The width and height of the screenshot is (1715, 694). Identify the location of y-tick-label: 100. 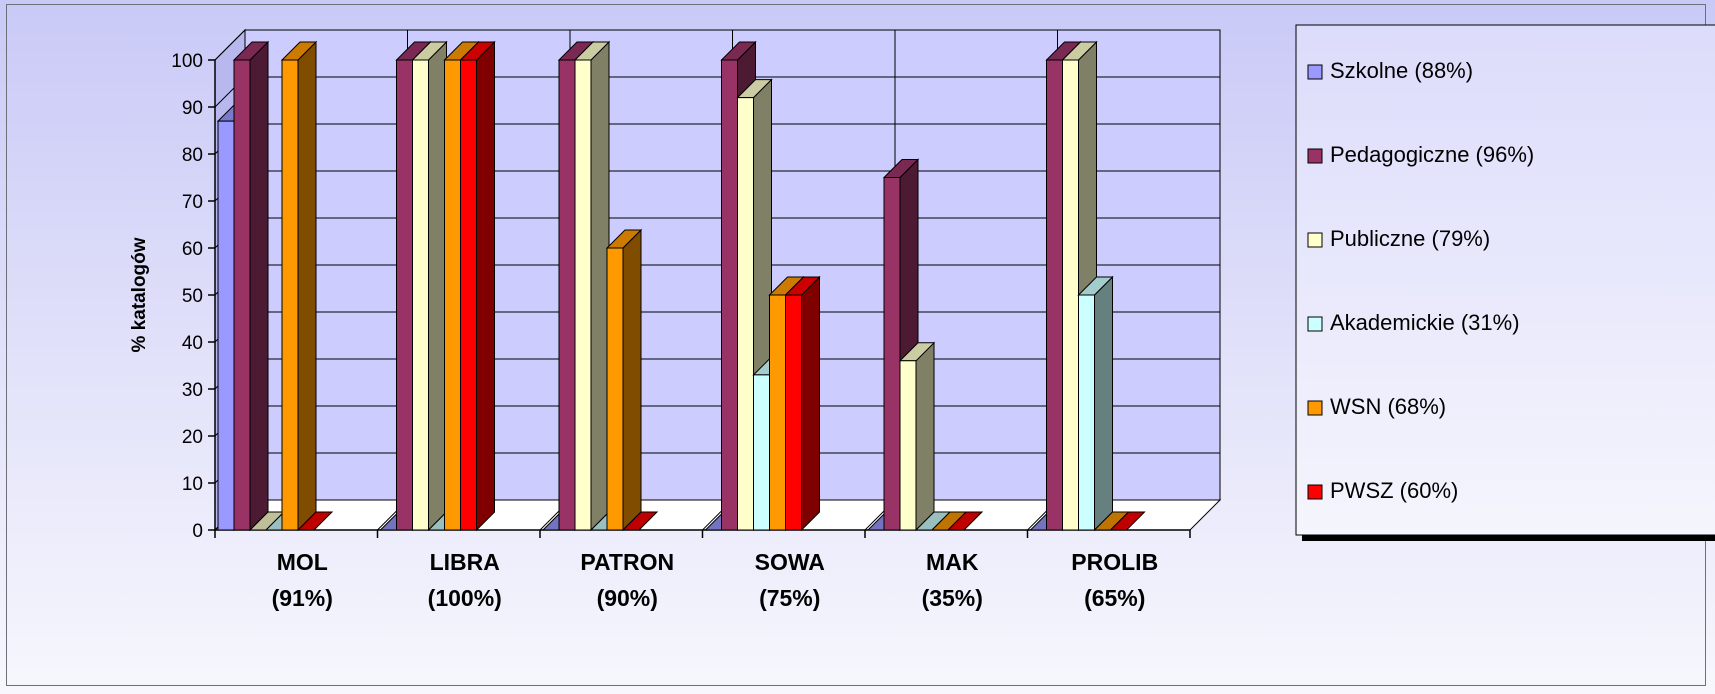
(187, 61).